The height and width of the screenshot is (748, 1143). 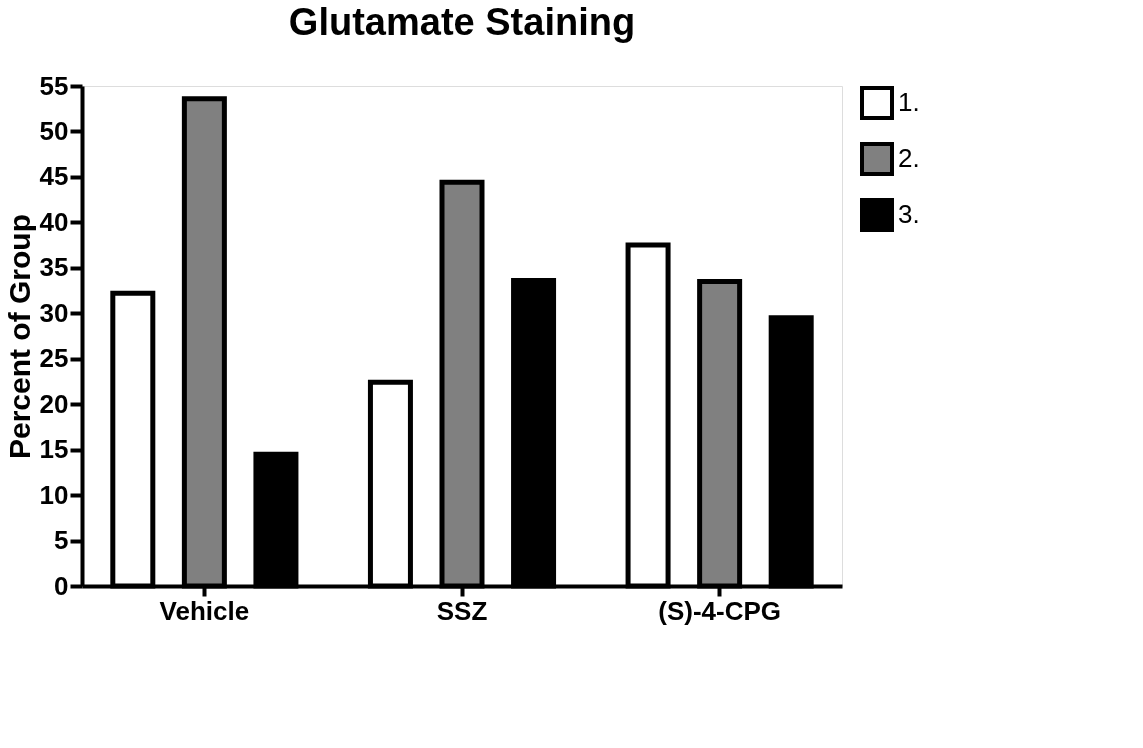 What do you see at coordinates (54, 494) in the screenshot?
I see `y-tick-label: 10` at bounding box center [54, 494].